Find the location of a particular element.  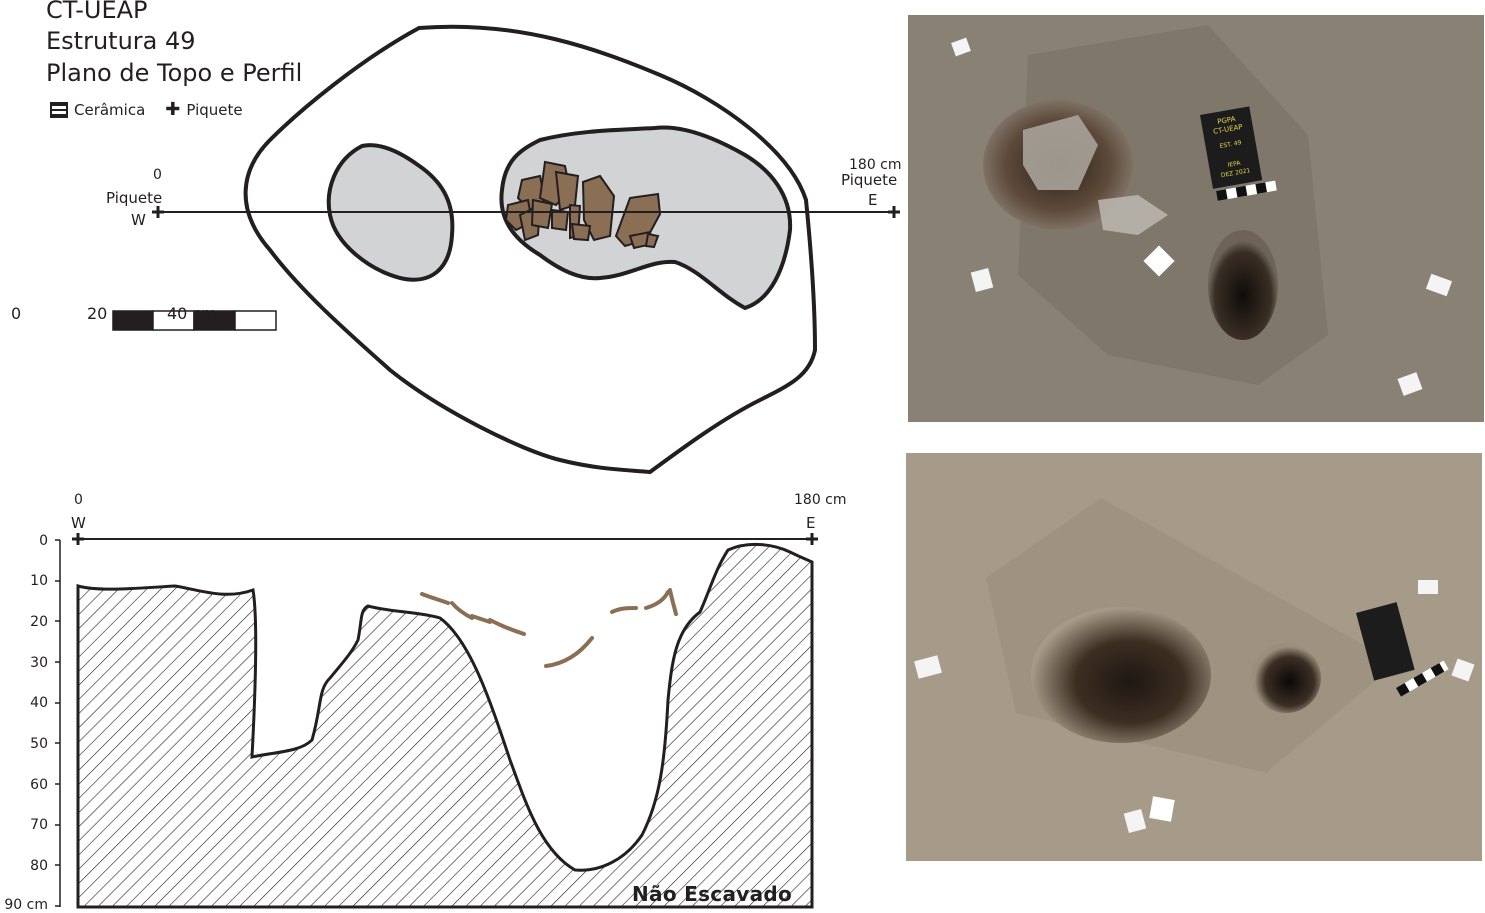

plan-east-direction: E is located at coordinates (873, 200).